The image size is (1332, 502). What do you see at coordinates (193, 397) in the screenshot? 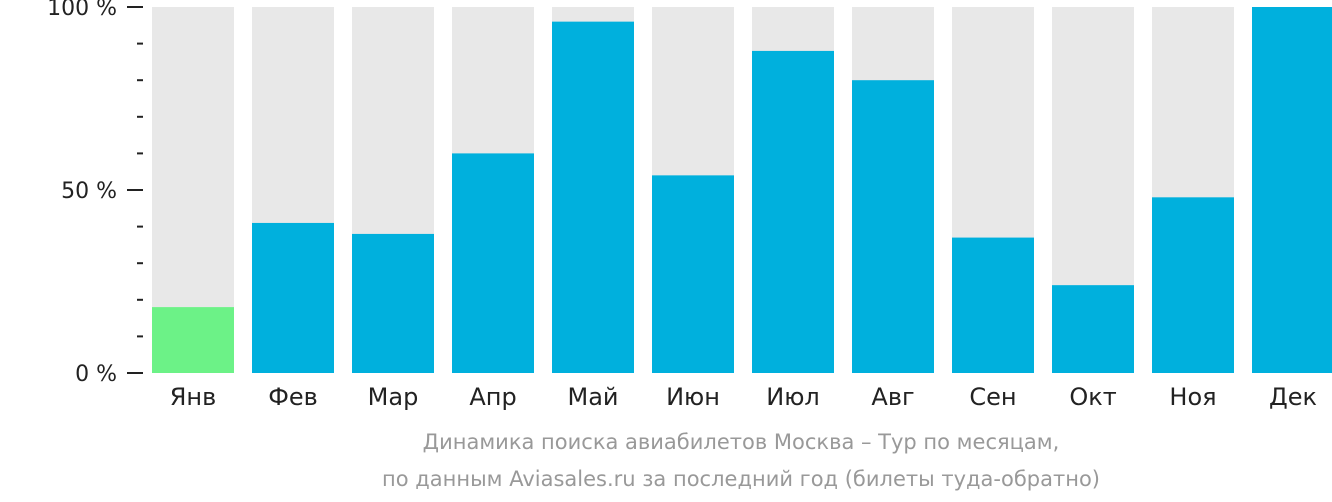
I see `x-tick-label: Янв` at bounding box center [193, 397].